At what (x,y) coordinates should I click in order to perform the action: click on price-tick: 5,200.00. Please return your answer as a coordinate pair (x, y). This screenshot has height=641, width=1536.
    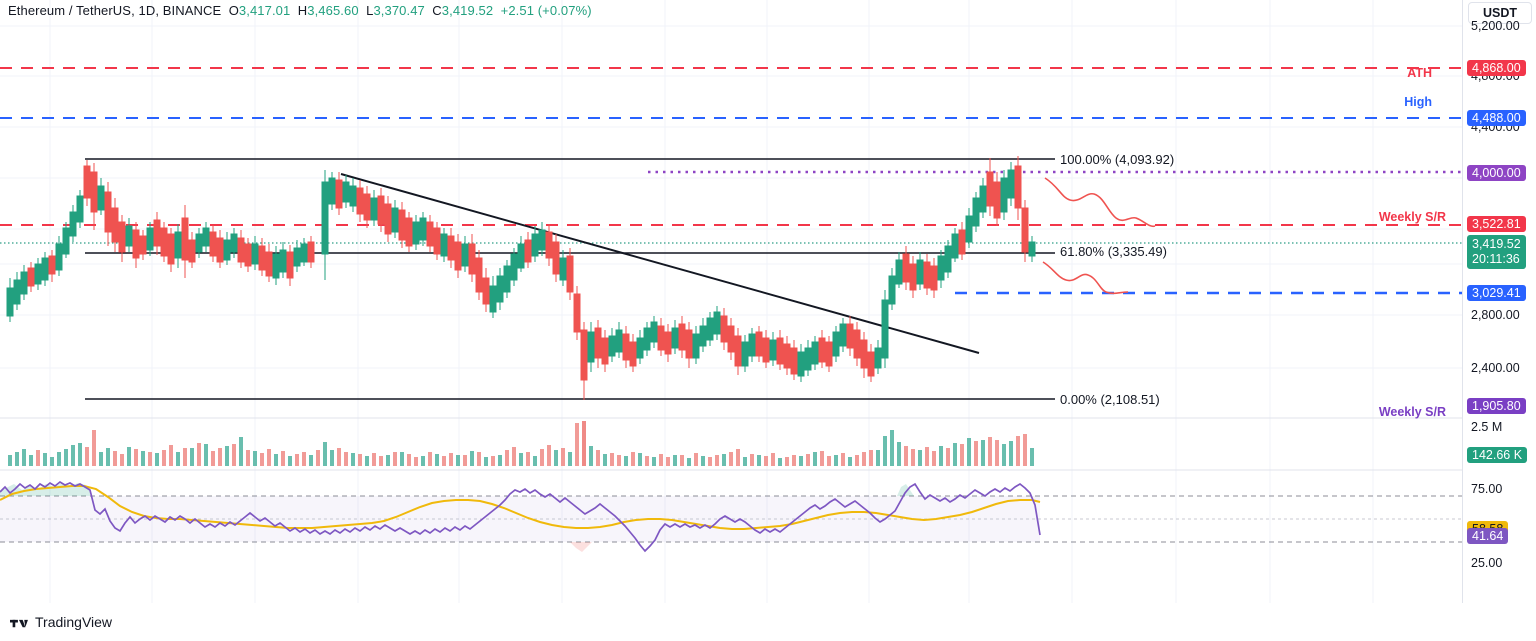
    Looking at the image, I should click on (1495, 26).